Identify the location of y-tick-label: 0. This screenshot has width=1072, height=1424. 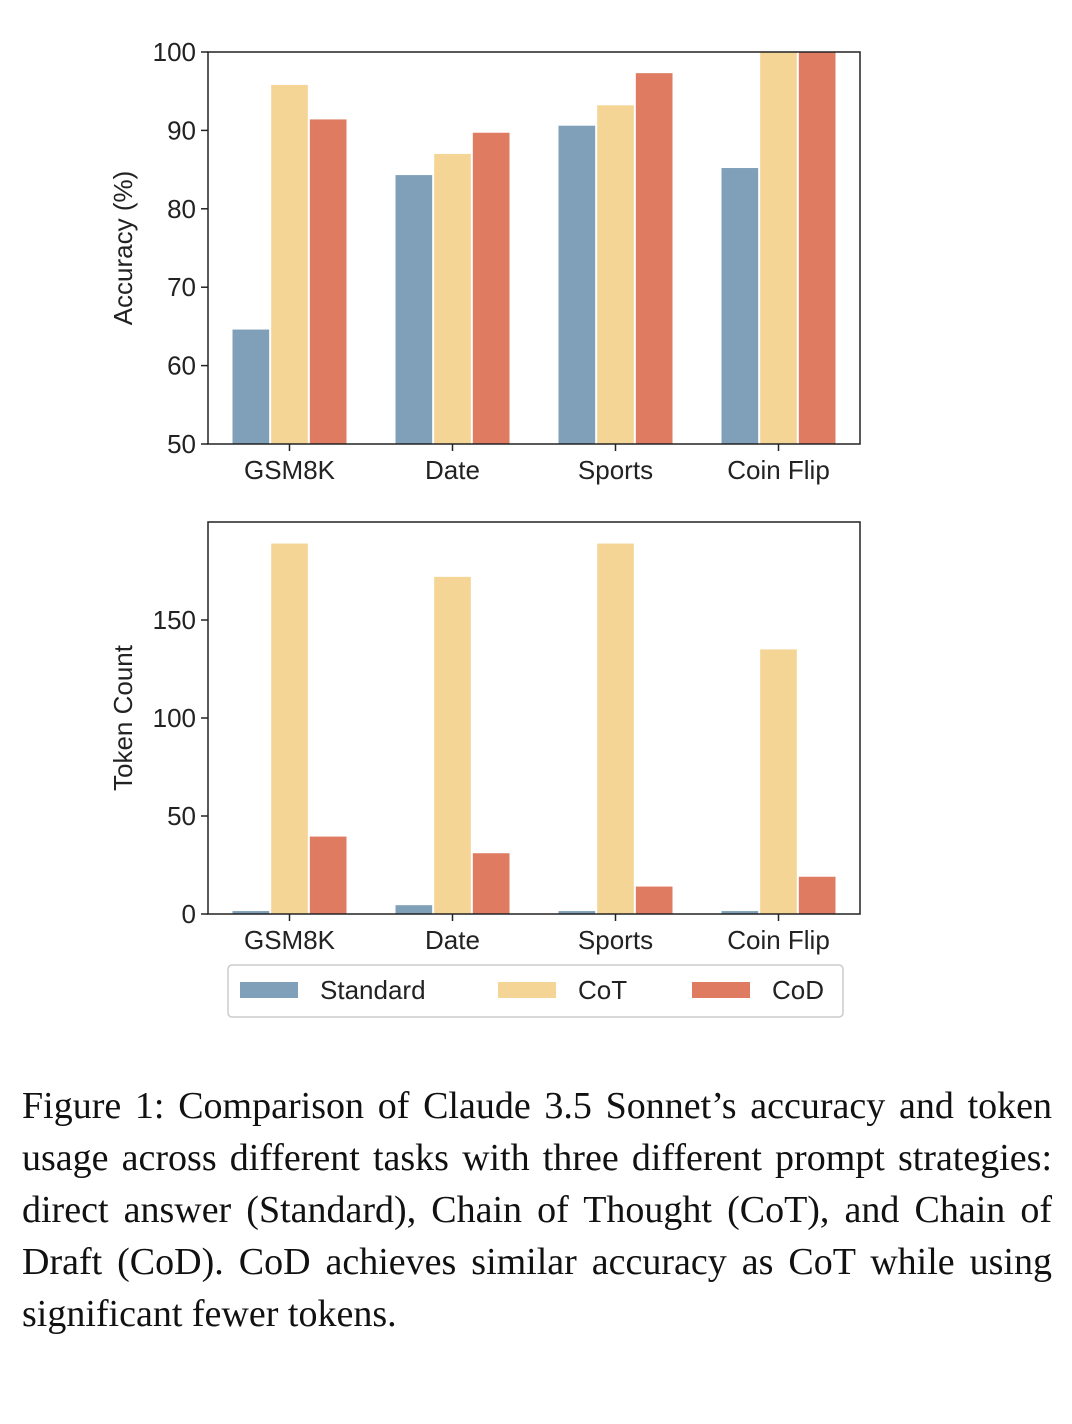
(189, 914).